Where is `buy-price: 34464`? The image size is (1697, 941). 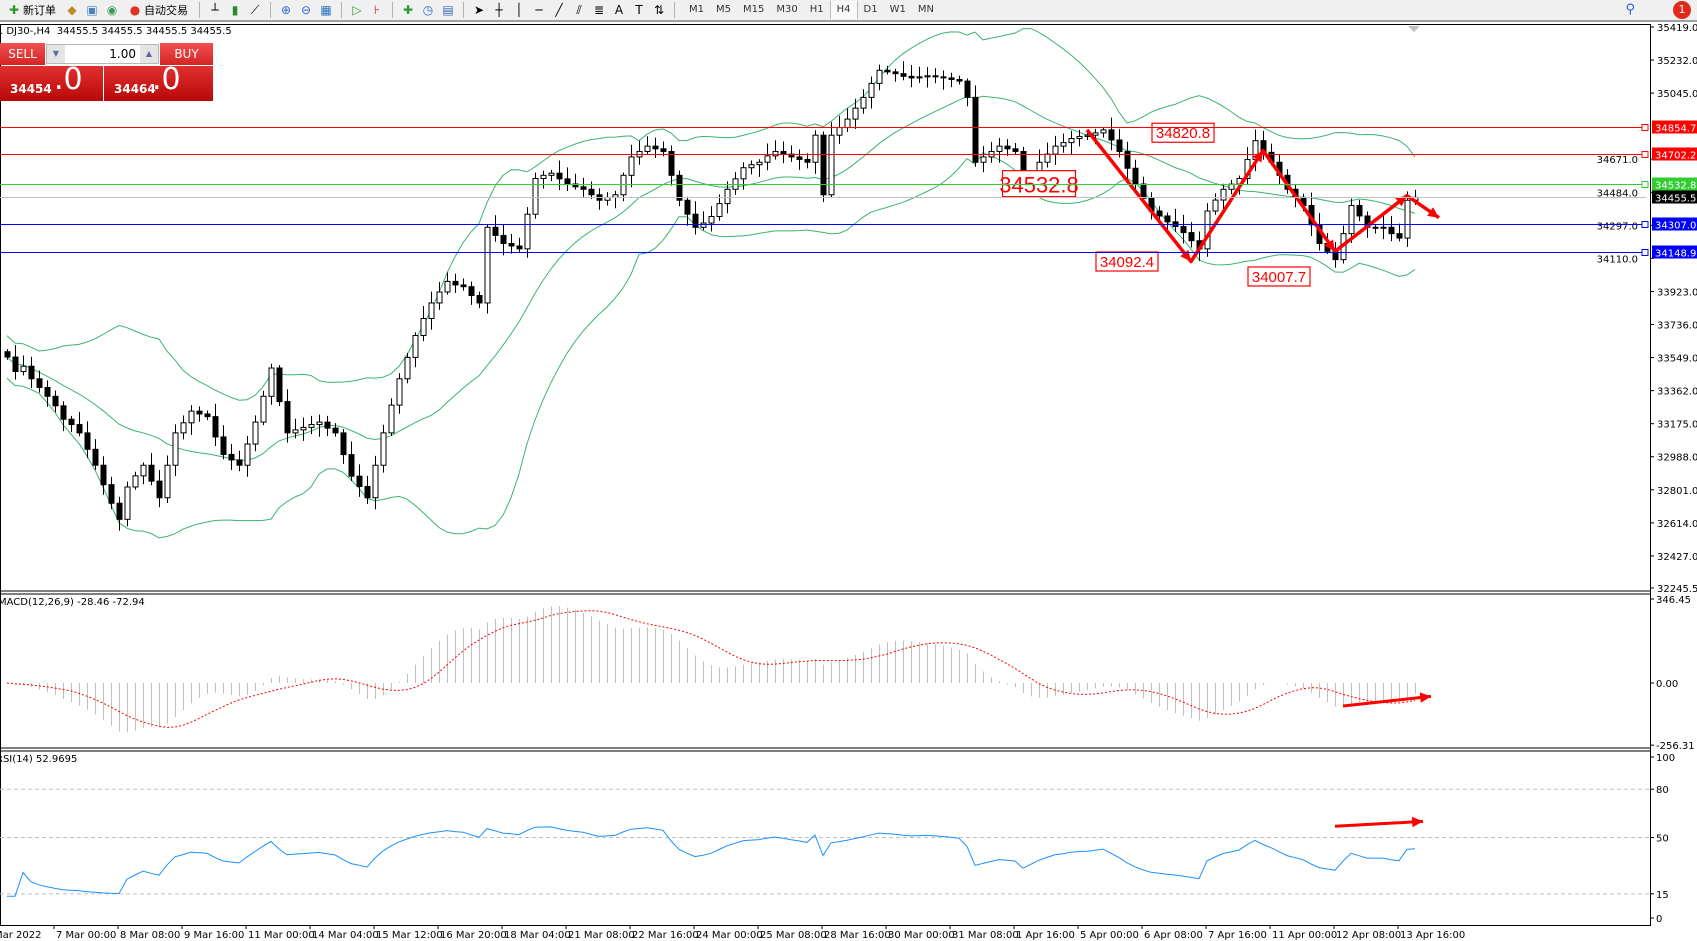
buy-price: 34464 is located at coordinates (135, 89).